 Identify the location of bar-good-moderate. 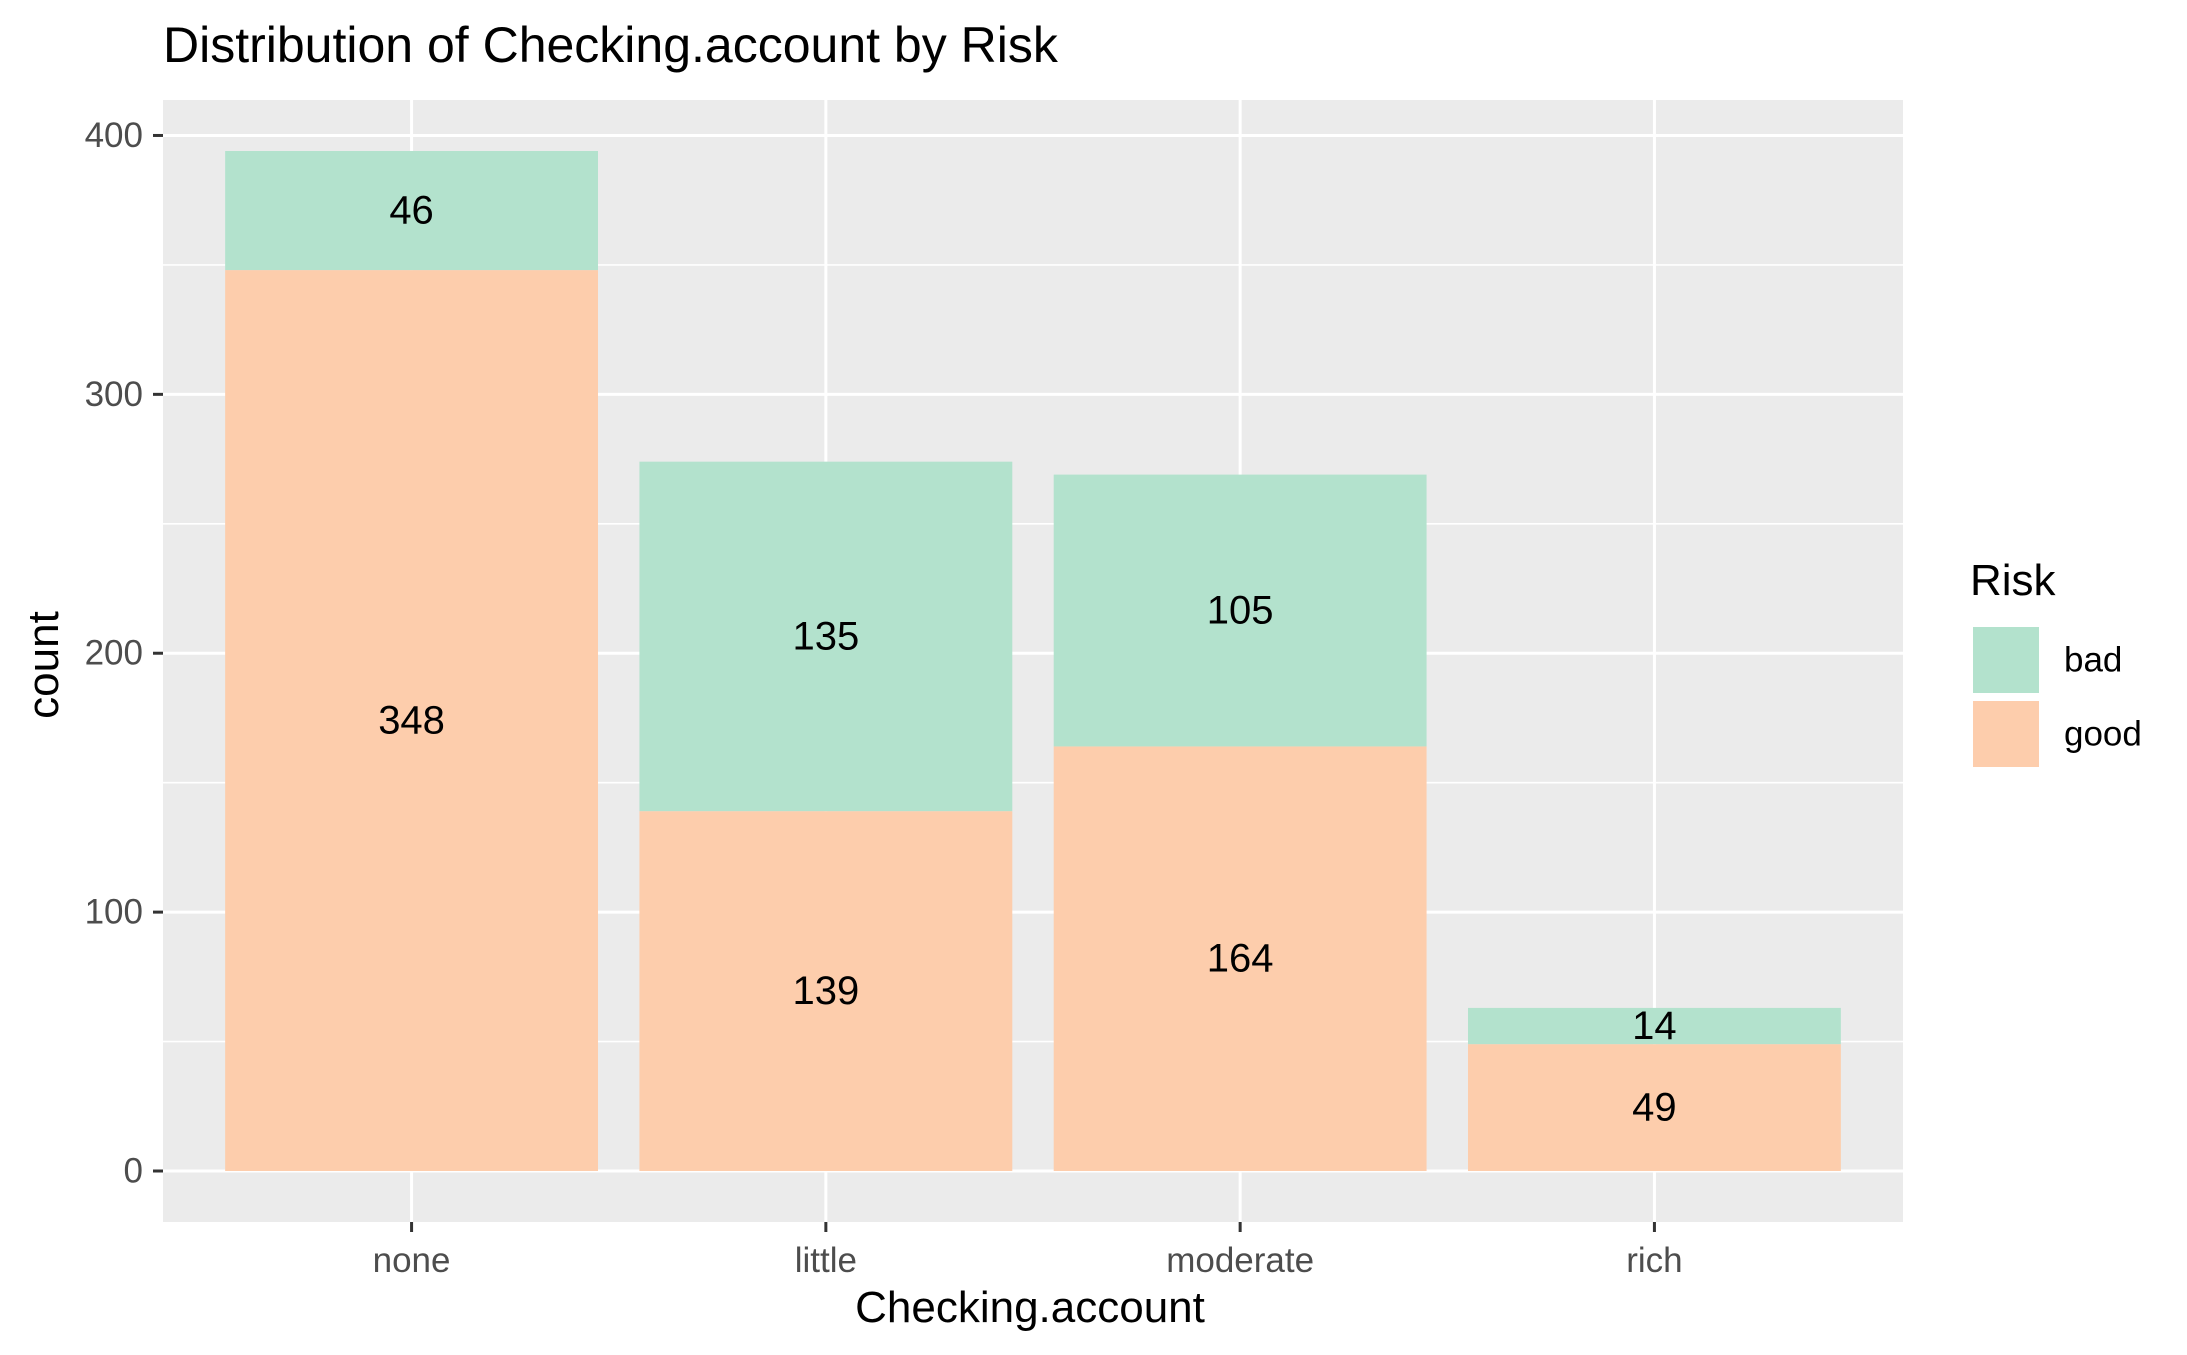
(1240, 958).